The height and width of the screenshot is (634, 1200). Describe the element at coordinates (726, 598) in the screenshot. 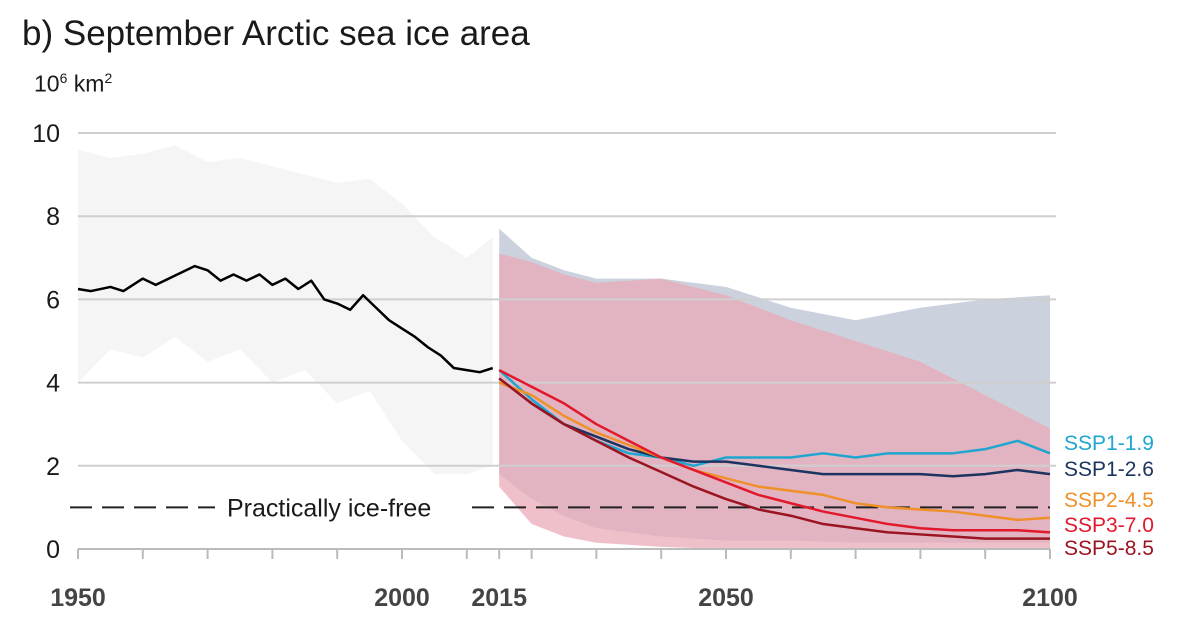

I see `x-tick-label: 2050` at that location.